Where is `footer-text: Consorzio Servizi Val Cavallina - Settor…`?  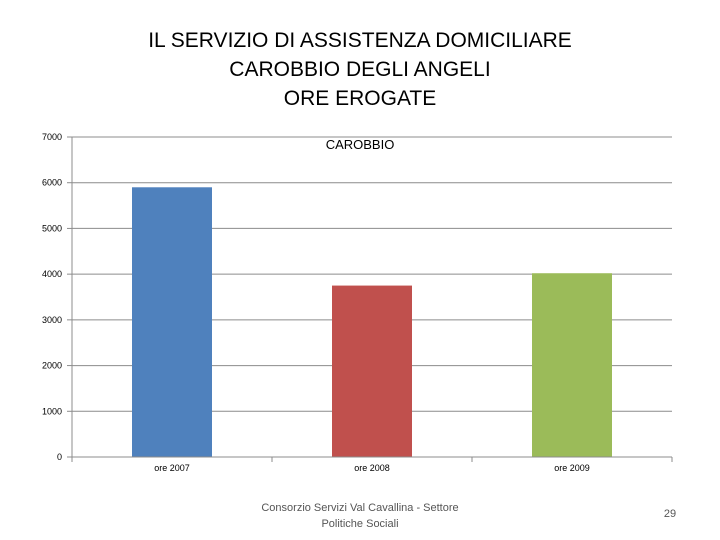 footer-text: Consorzio Servizi Val Cavallina - Settor… is located at coordinates (360, 516).